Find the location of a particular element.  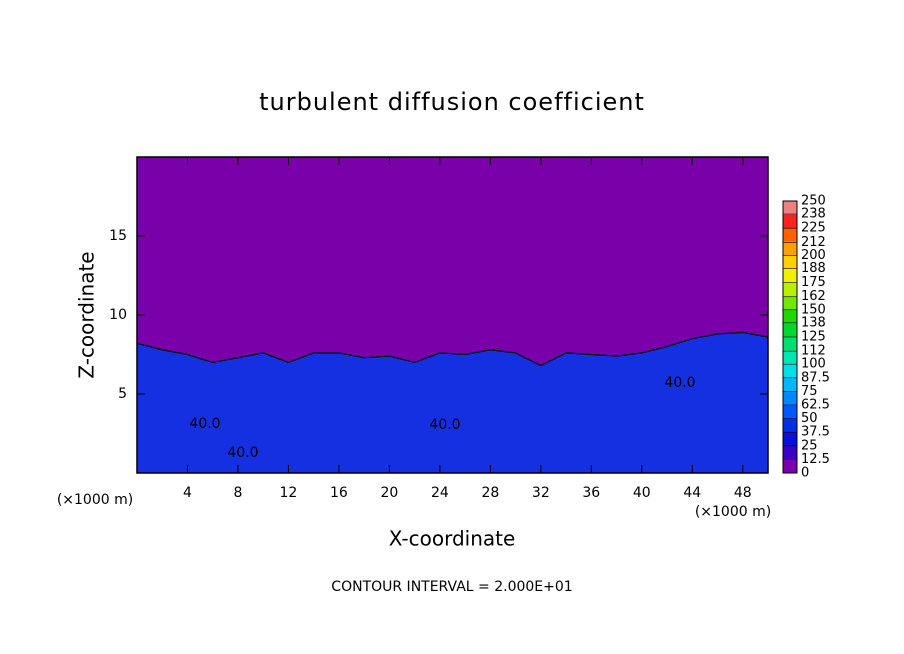

y-tick-label: 5 is located at coordinates (122, 394).